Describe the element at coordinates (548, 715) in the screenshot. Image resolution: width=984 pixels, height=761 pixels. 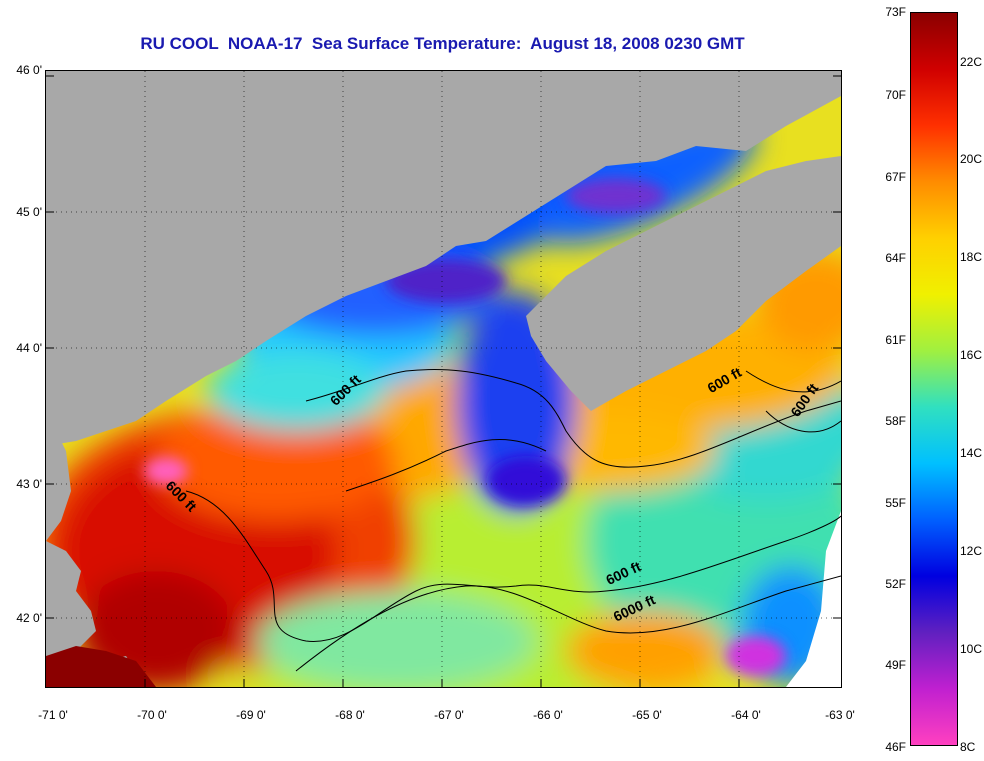
I see `lon-label-66: -66 0'` at that location.